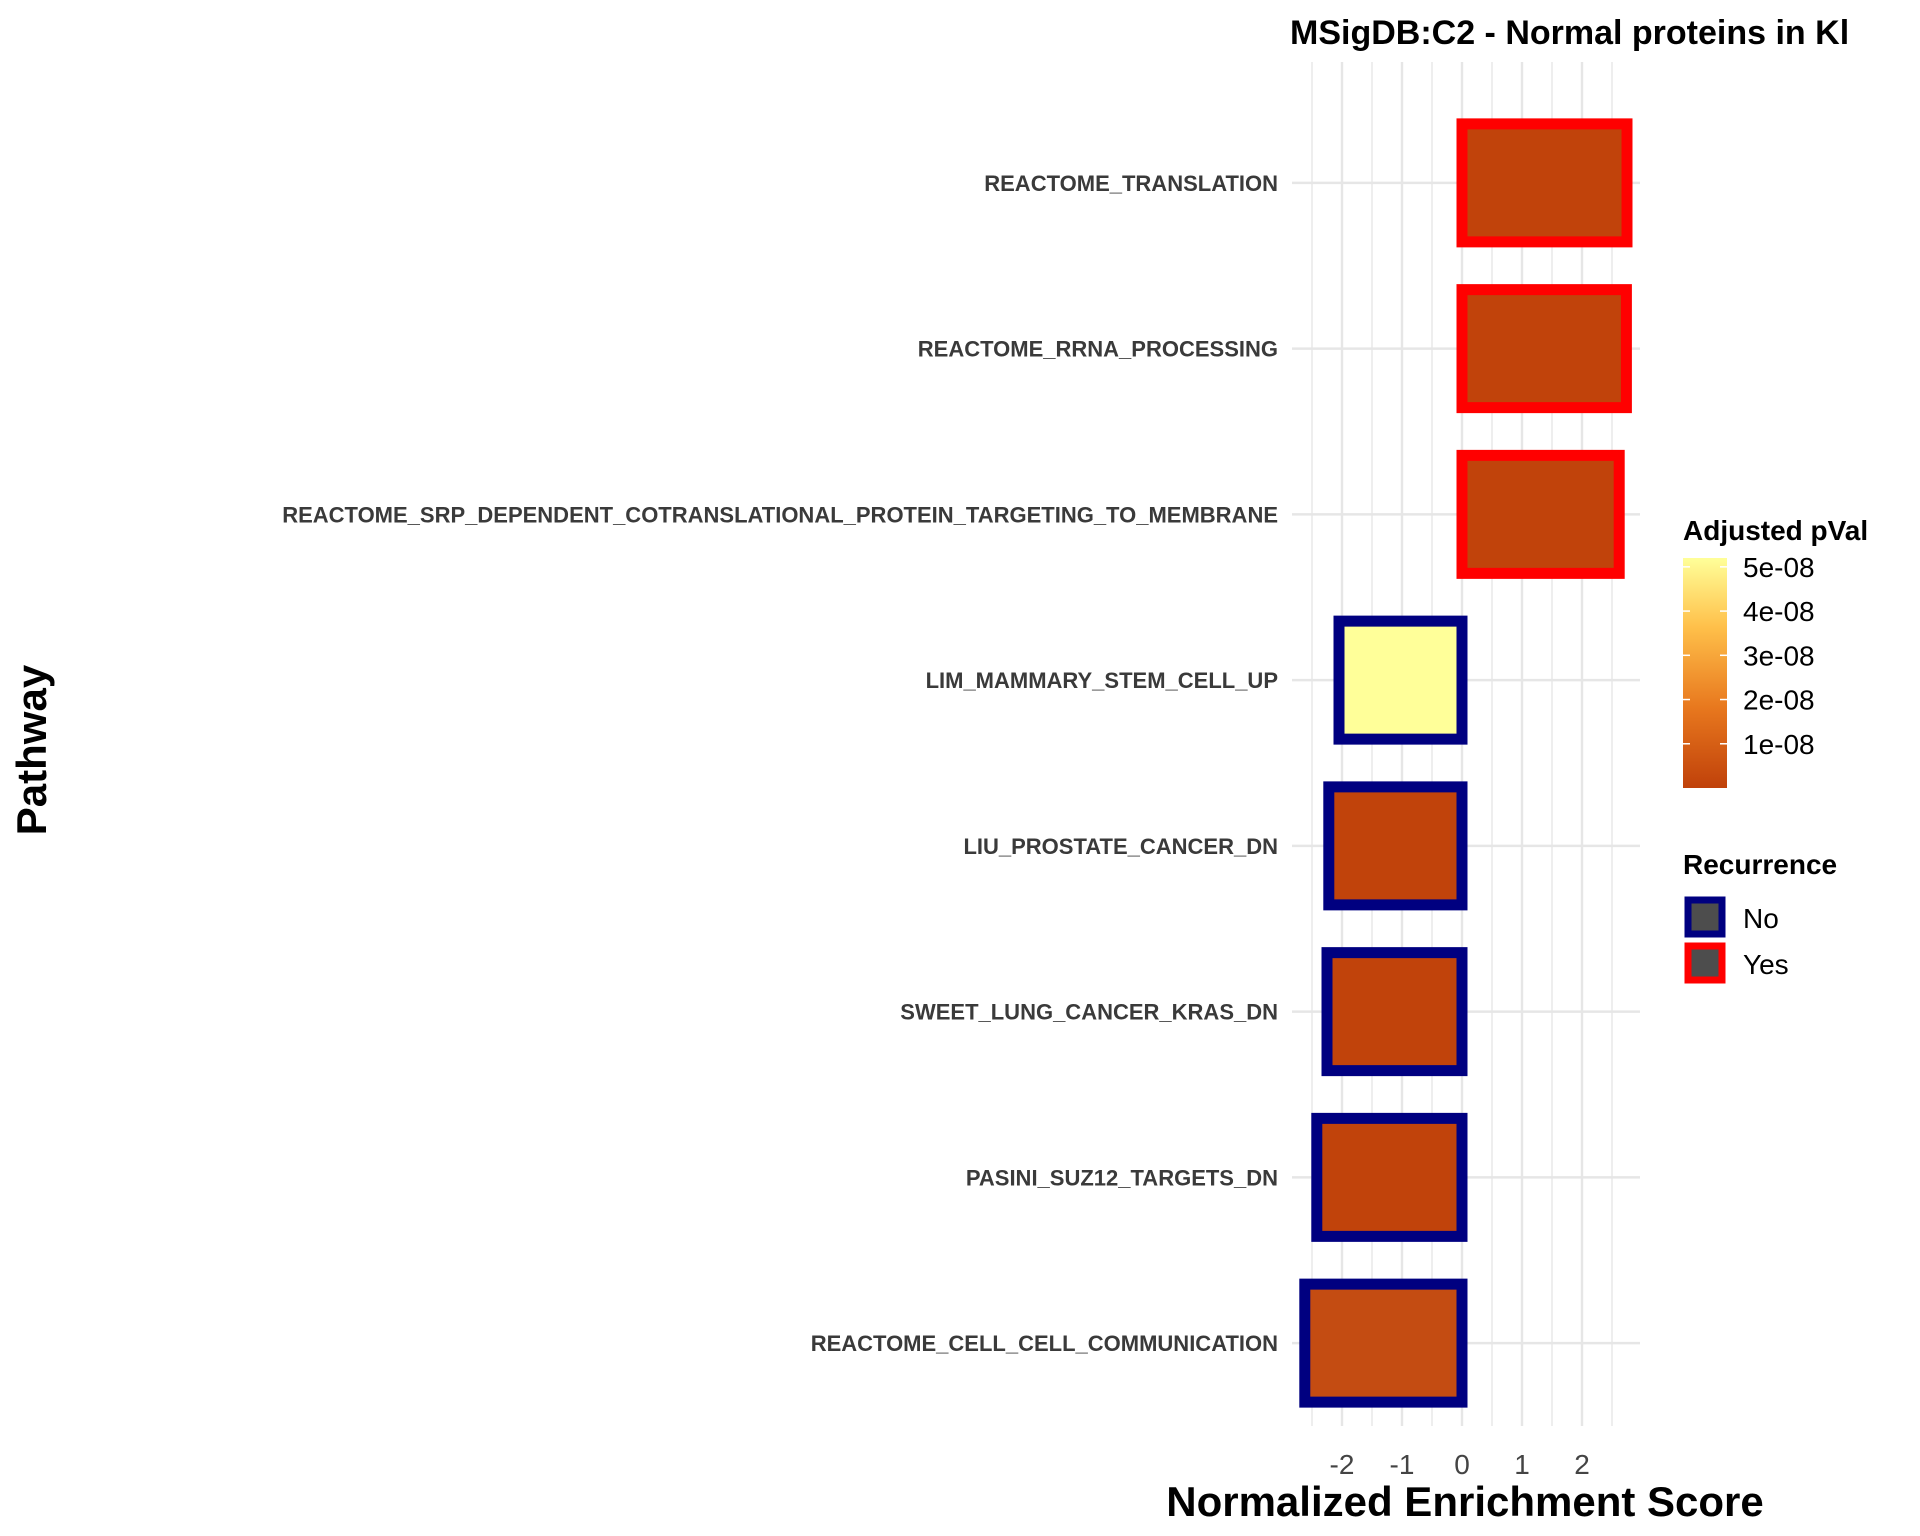 The image size is (1920, 1536). What do you see at coordinates (1102, 680) in the screenshot?
I see `y-tick-label: LIM_MAMMARY_STEM_CELL_UP` at bounding box center [1102, 680].